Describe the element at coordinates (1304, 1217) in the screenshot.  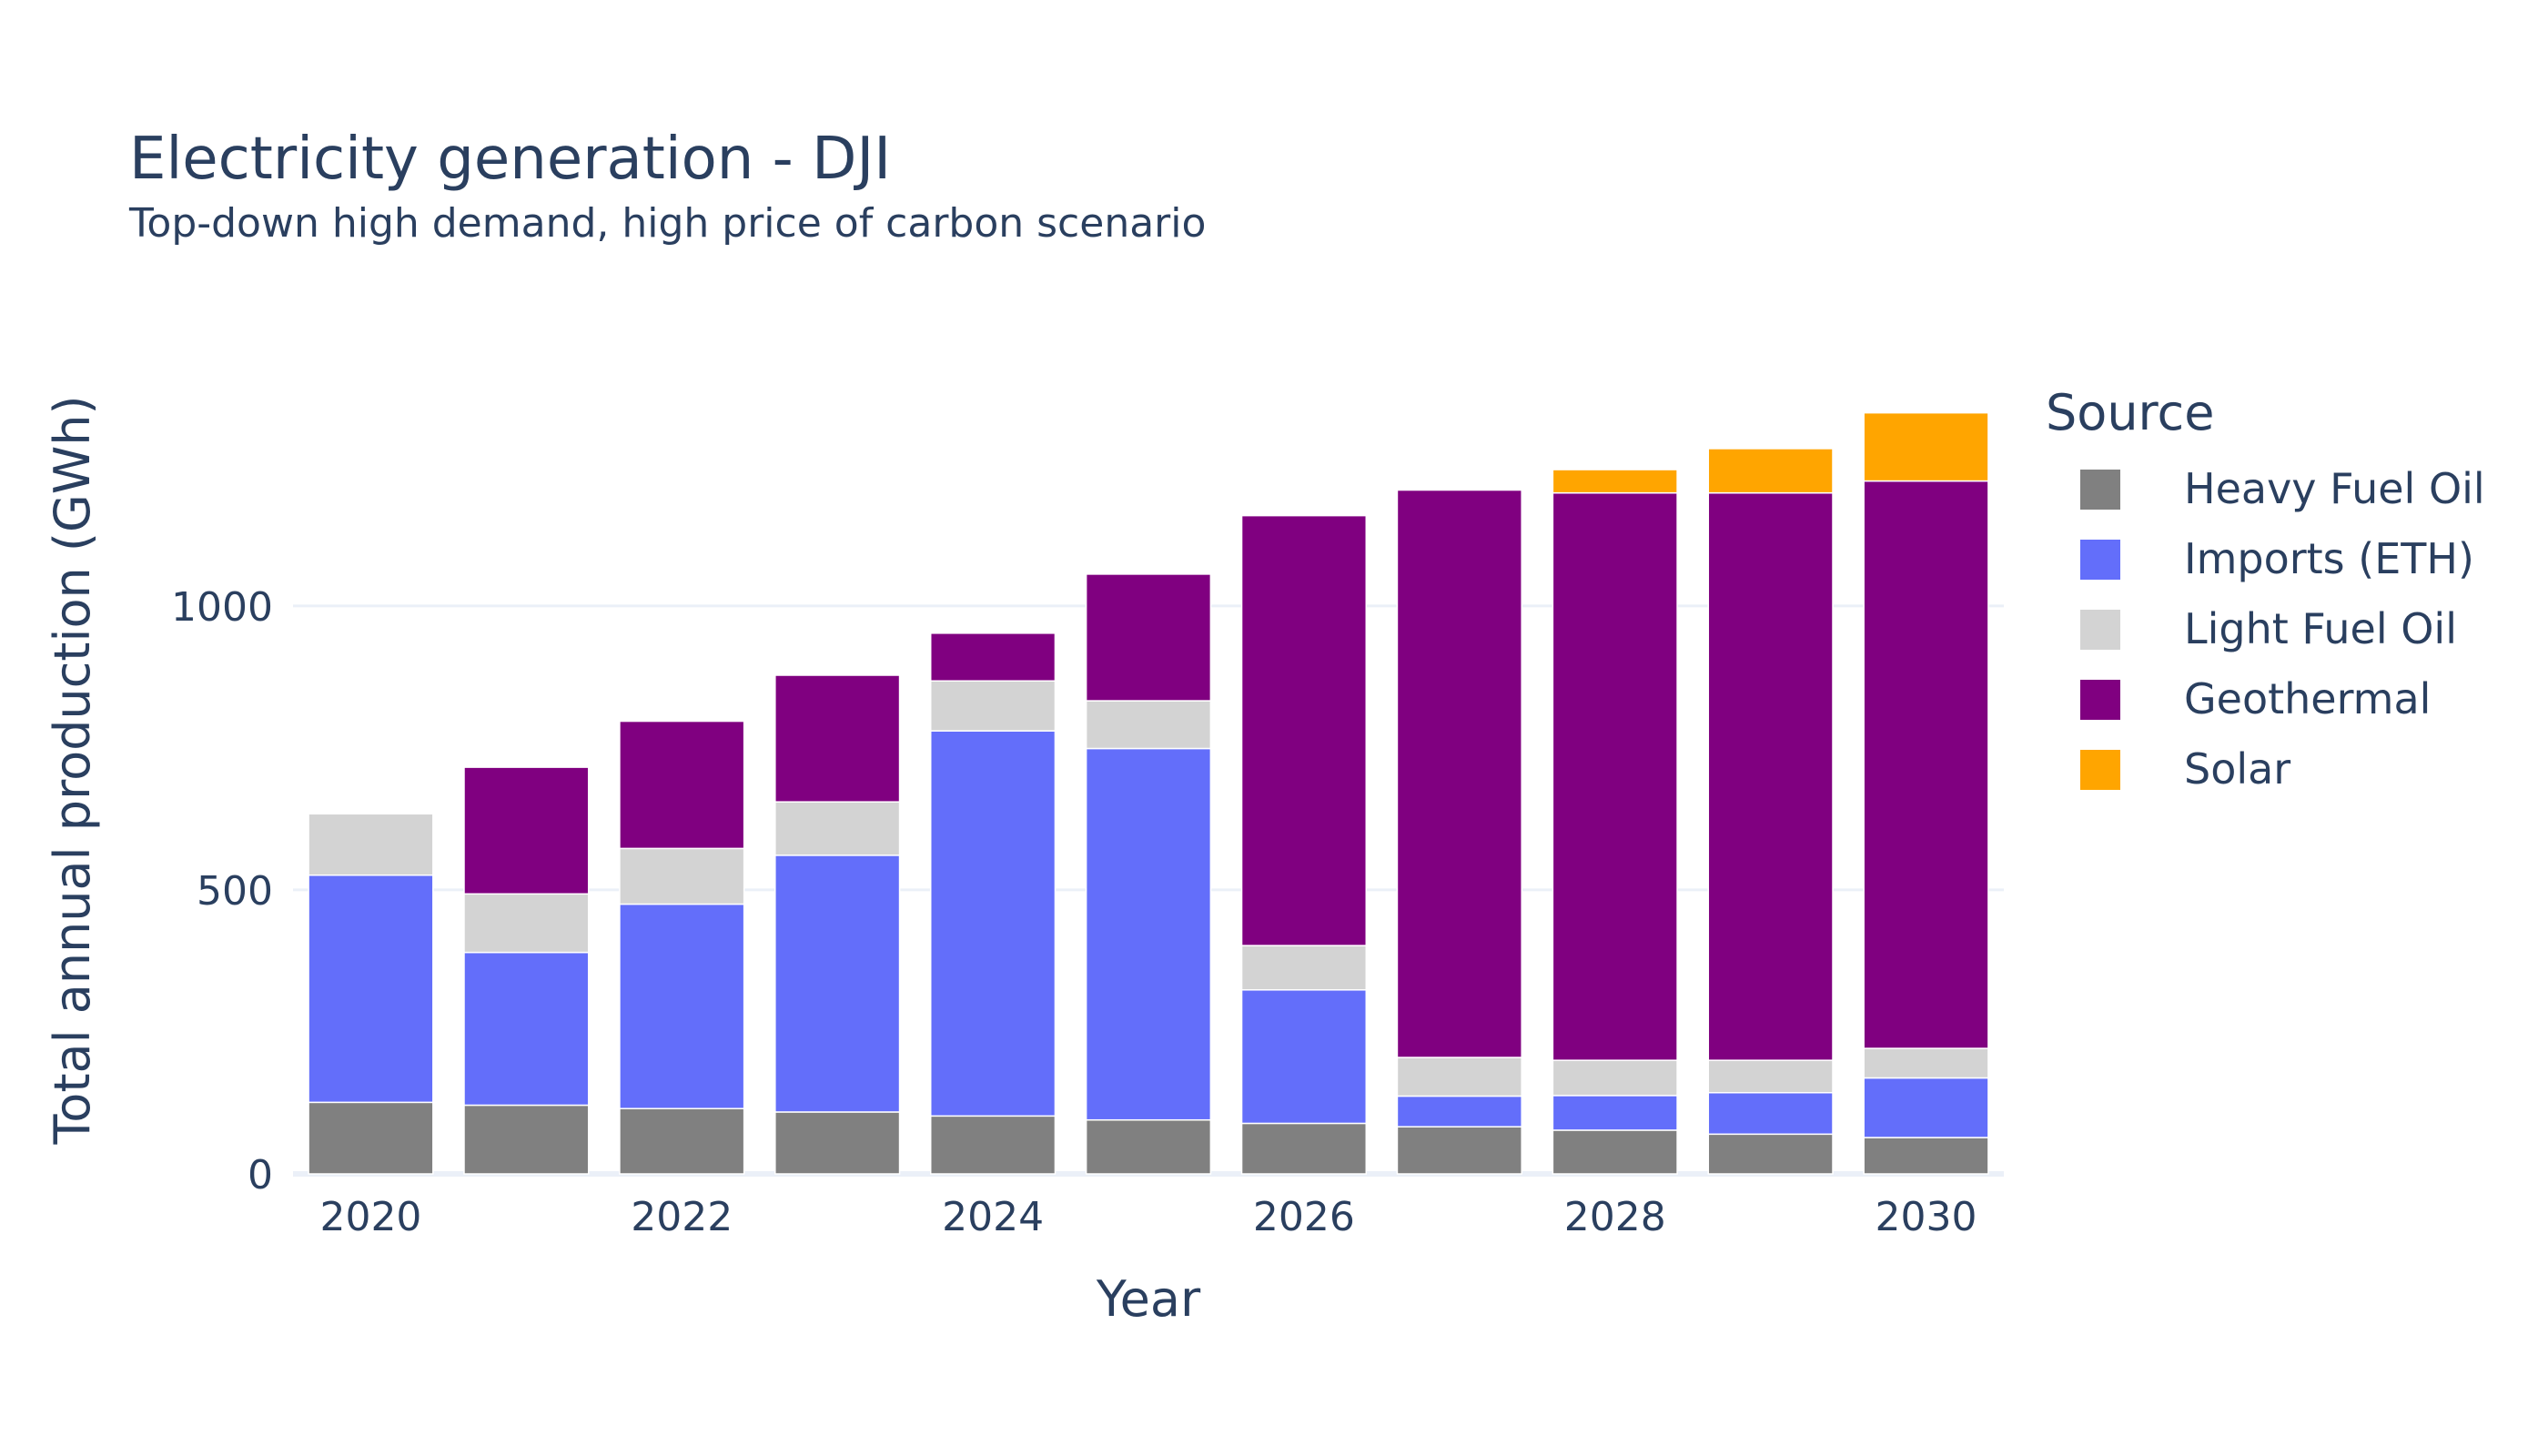
I see `x-tick-label: 2026` at that location.